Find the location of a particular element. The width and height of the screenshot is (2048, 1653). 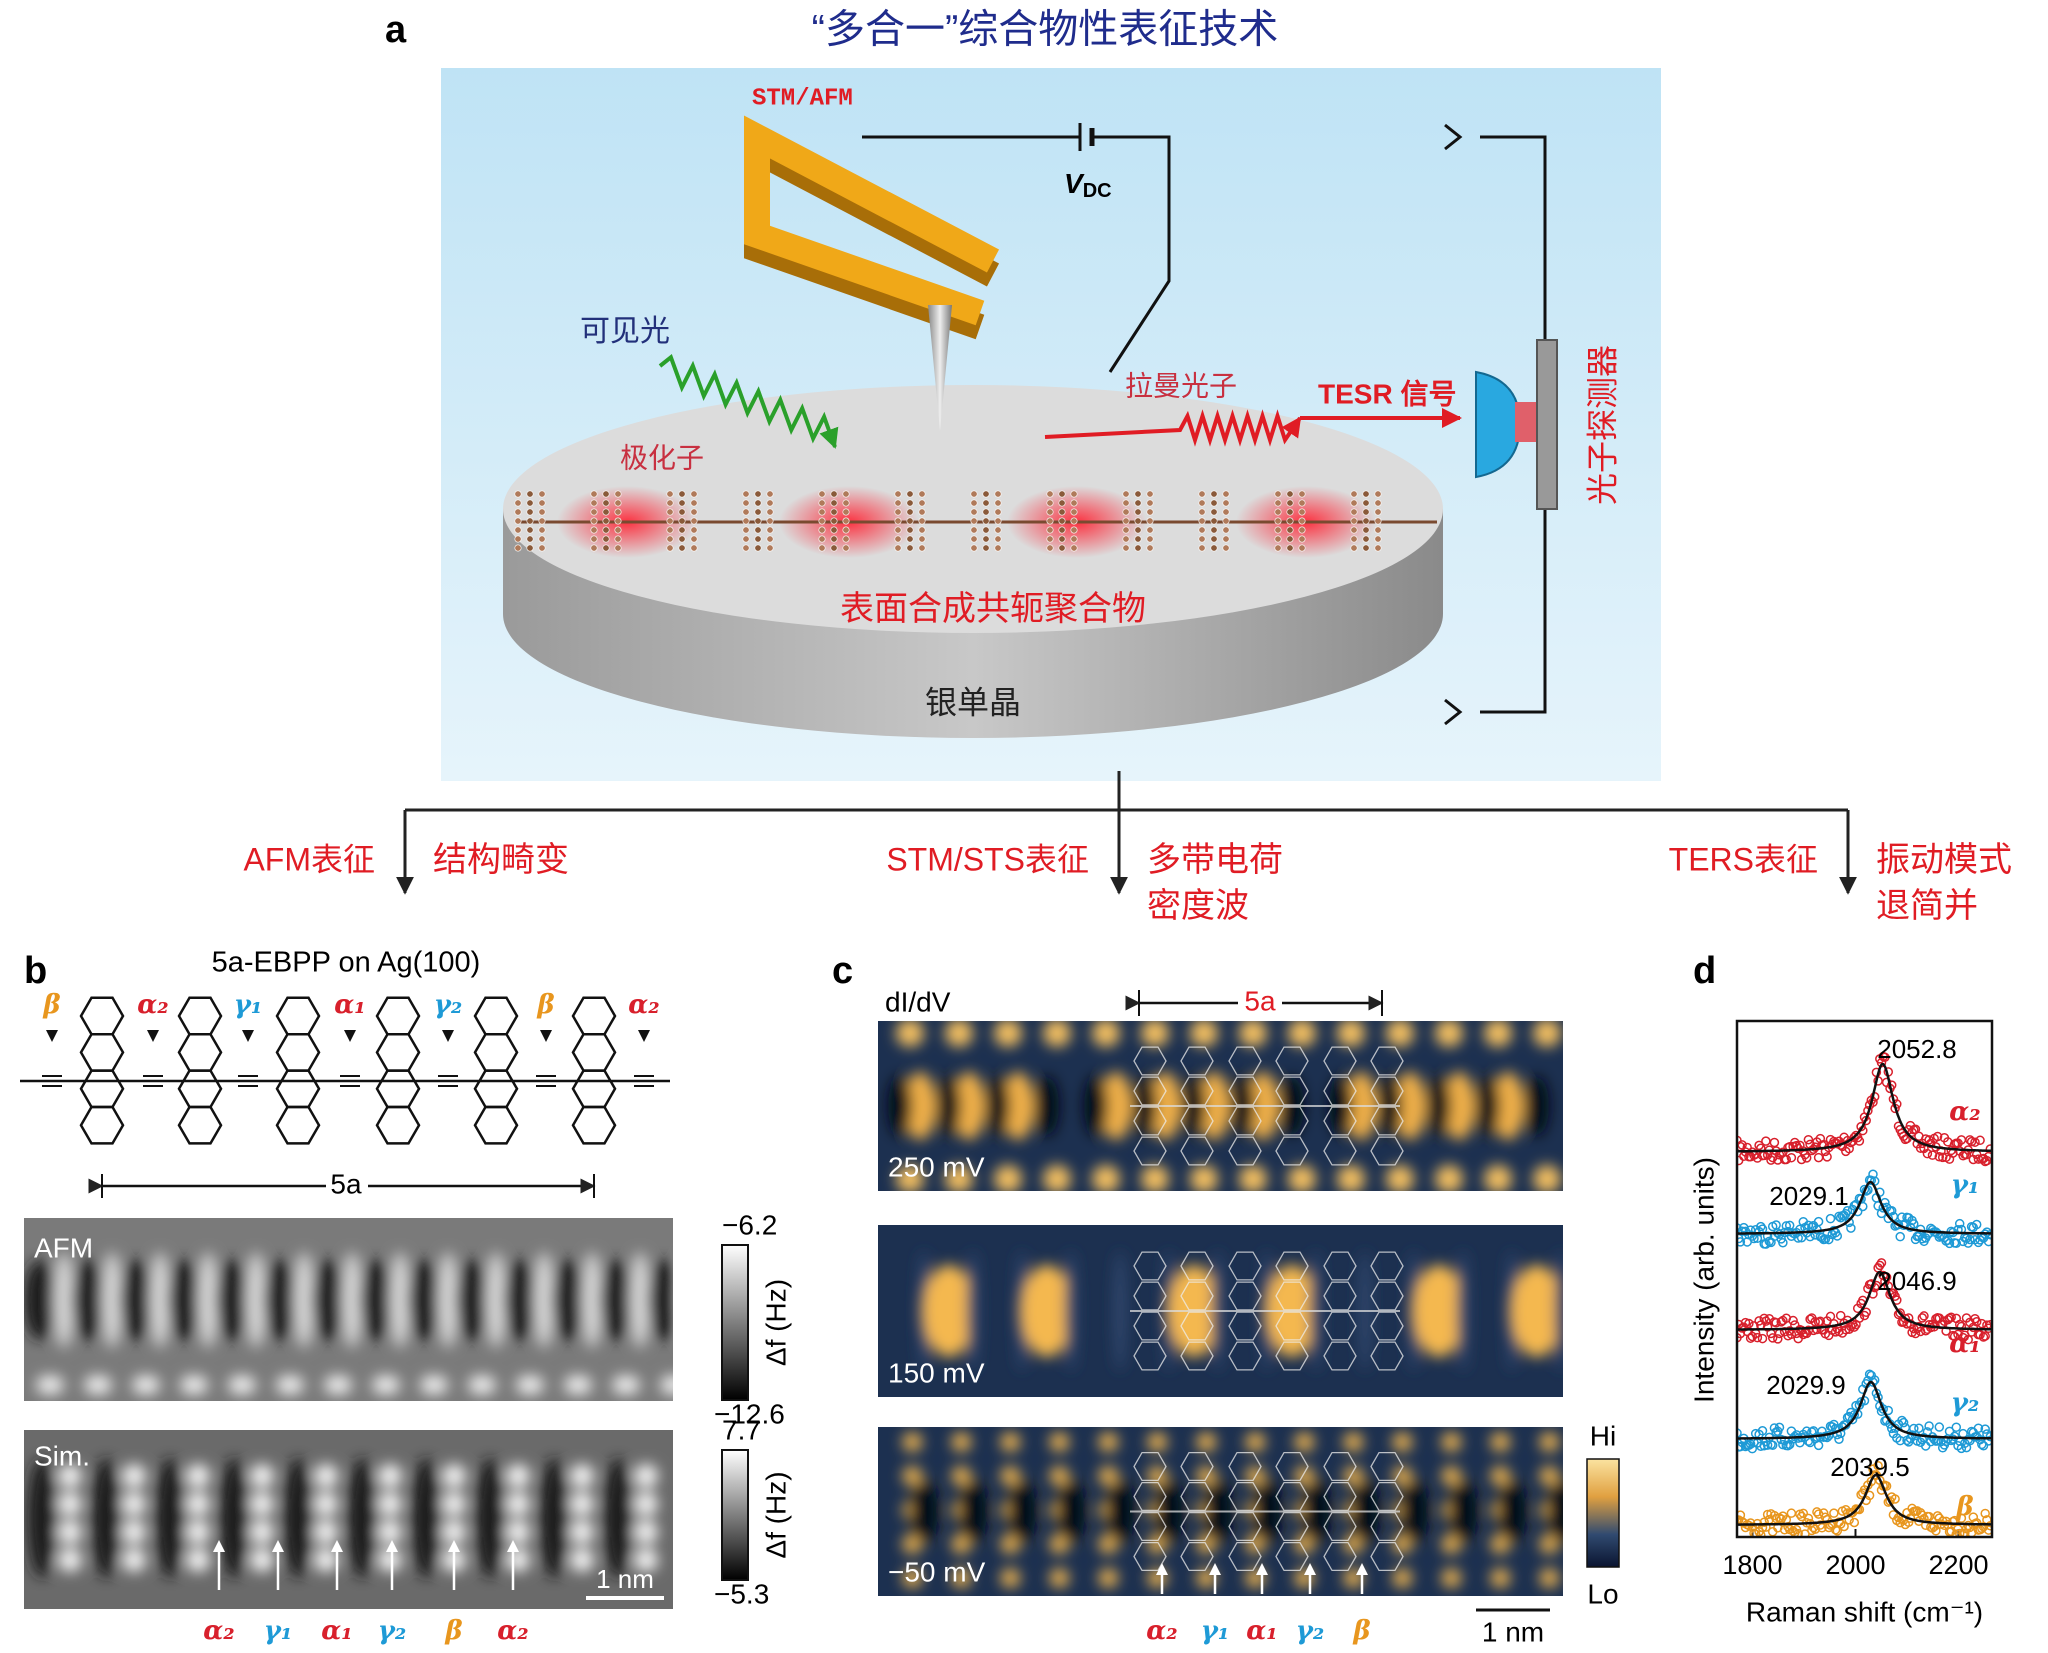

detector is located at coordinates (1547, 424).